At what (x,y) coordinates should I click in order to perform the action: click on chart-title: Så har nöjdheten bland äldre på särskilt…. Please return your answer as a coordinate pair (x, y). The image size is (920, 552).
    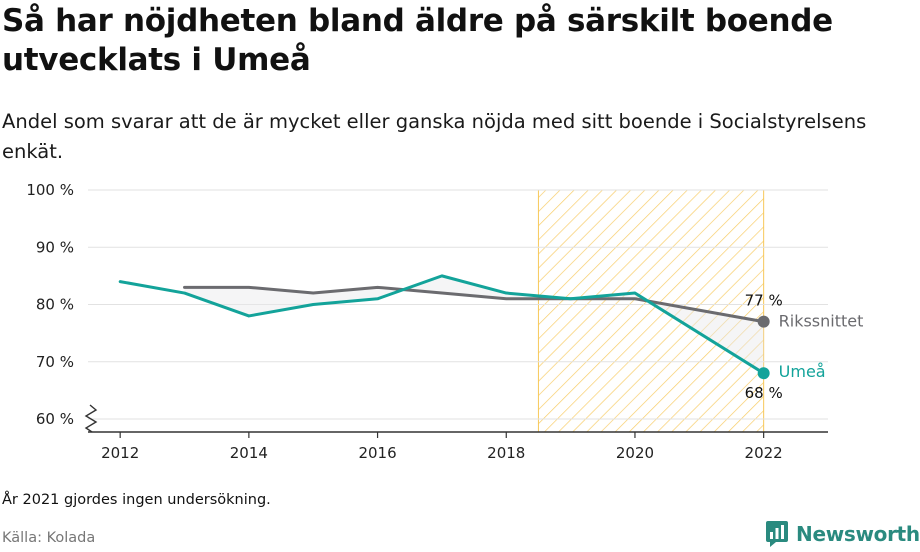
    Looking at the image, I should click on (417, 40).